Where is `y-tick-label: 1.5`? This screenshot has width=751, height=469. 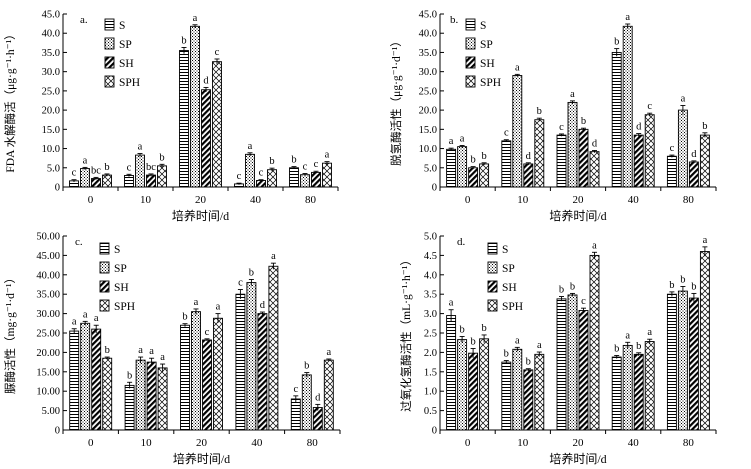
y-tick-label: 1.5 is located at coordinates (430, 372).